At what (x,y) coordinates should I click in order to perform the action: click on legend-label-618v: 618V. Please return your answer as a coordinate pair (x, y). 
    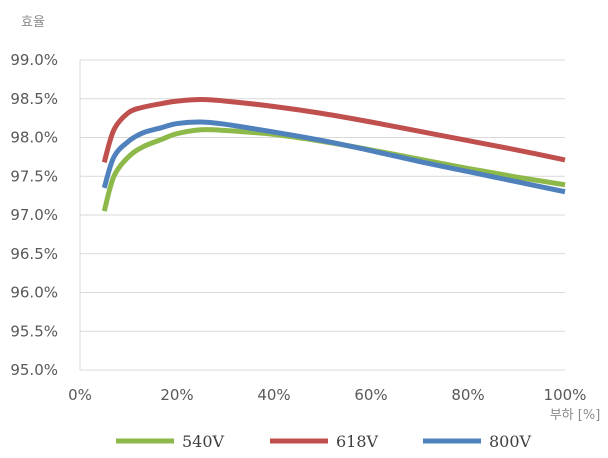
    Looking at the image, I should click on (357, 441).